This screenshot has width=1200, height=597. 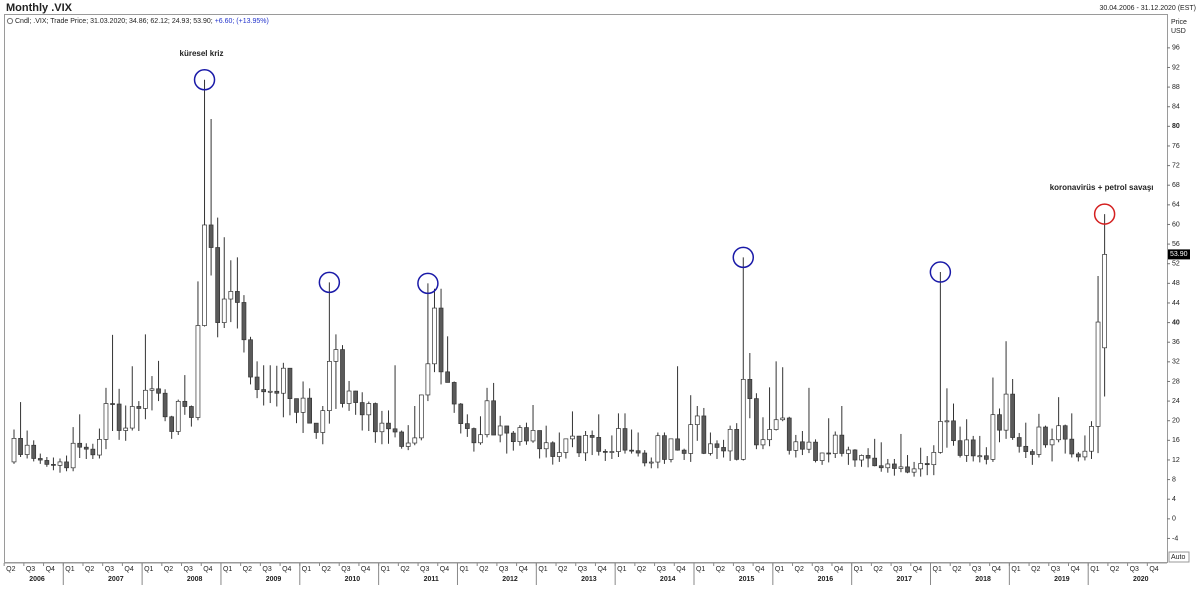 I want to click on y-tick-label: 88, so click(x=1176, y=87).